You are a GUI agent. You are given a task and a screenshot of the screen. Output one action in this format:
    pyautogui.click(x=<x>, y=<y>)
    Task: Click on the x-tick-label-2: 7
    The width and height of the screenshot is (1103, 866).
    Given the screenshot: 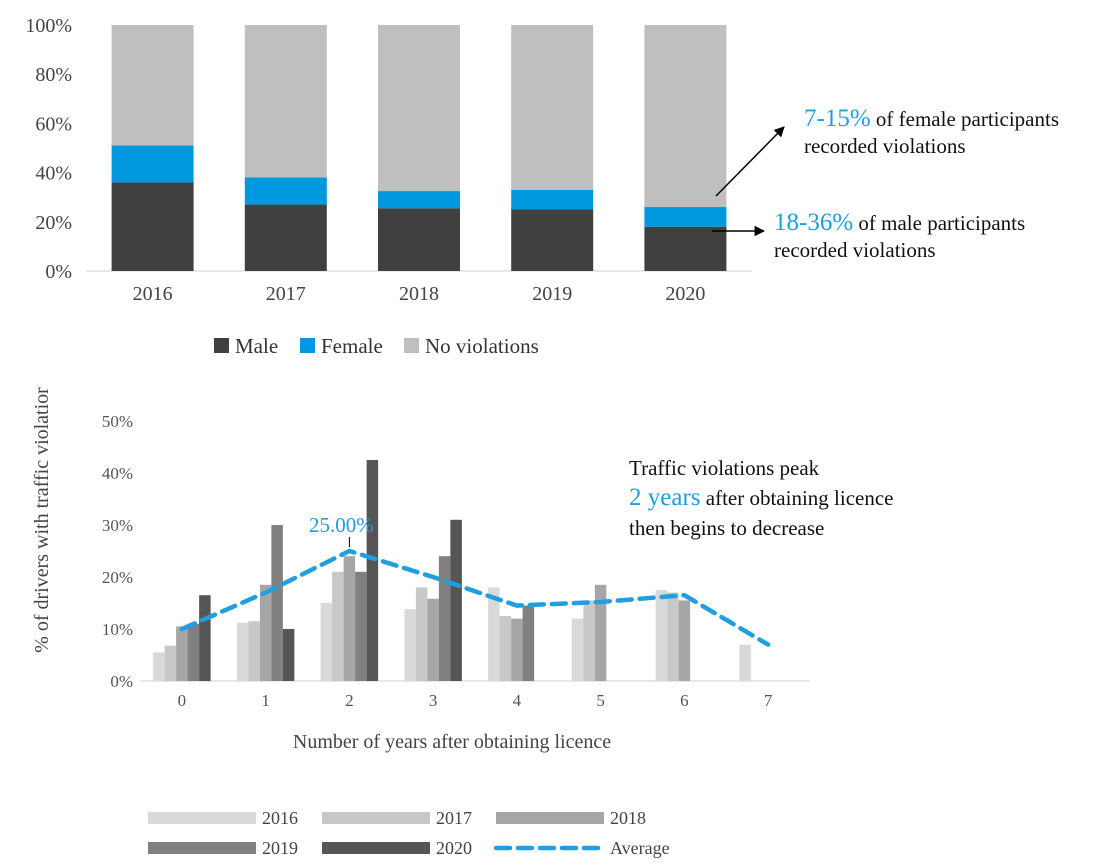 What is the action you would take?
    pyautogui.click(x=768, y=700)
    